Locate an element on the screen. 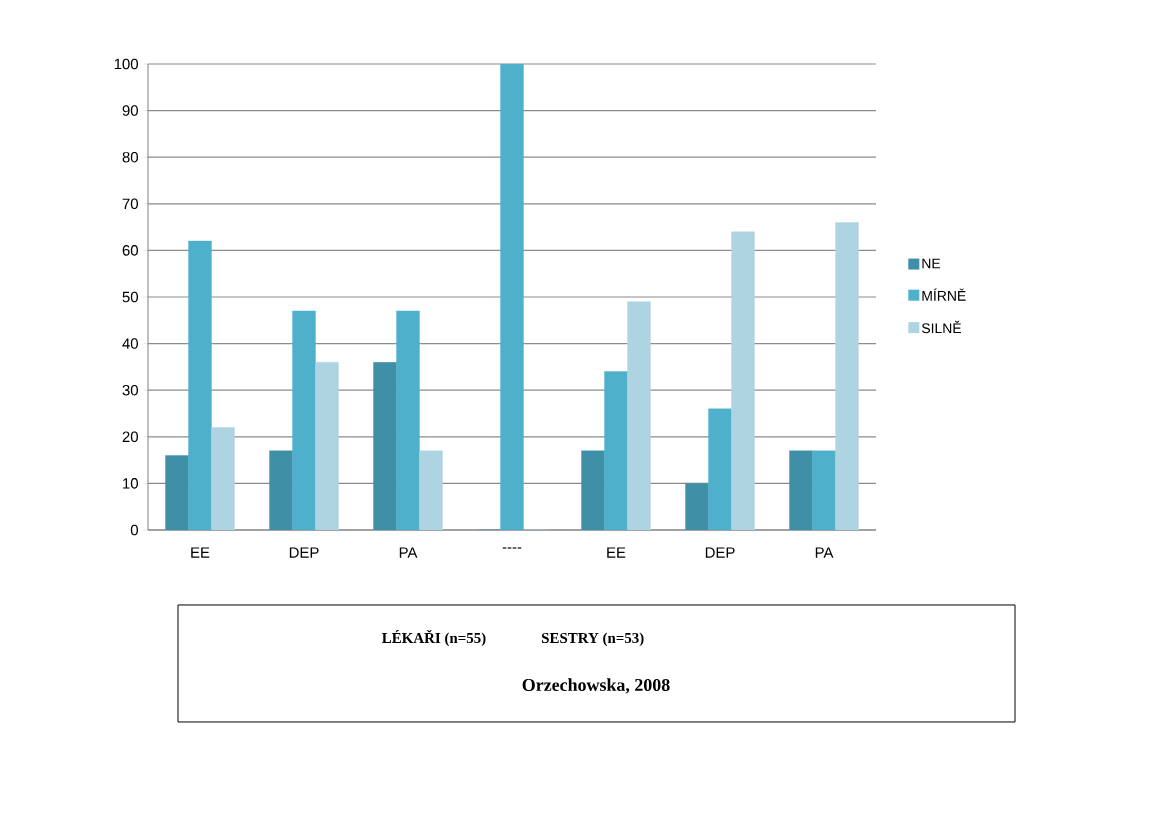 The width and height of the screenshot is (1151, 816). legend-label: SILNĚ is located at coordinates (941, 327).